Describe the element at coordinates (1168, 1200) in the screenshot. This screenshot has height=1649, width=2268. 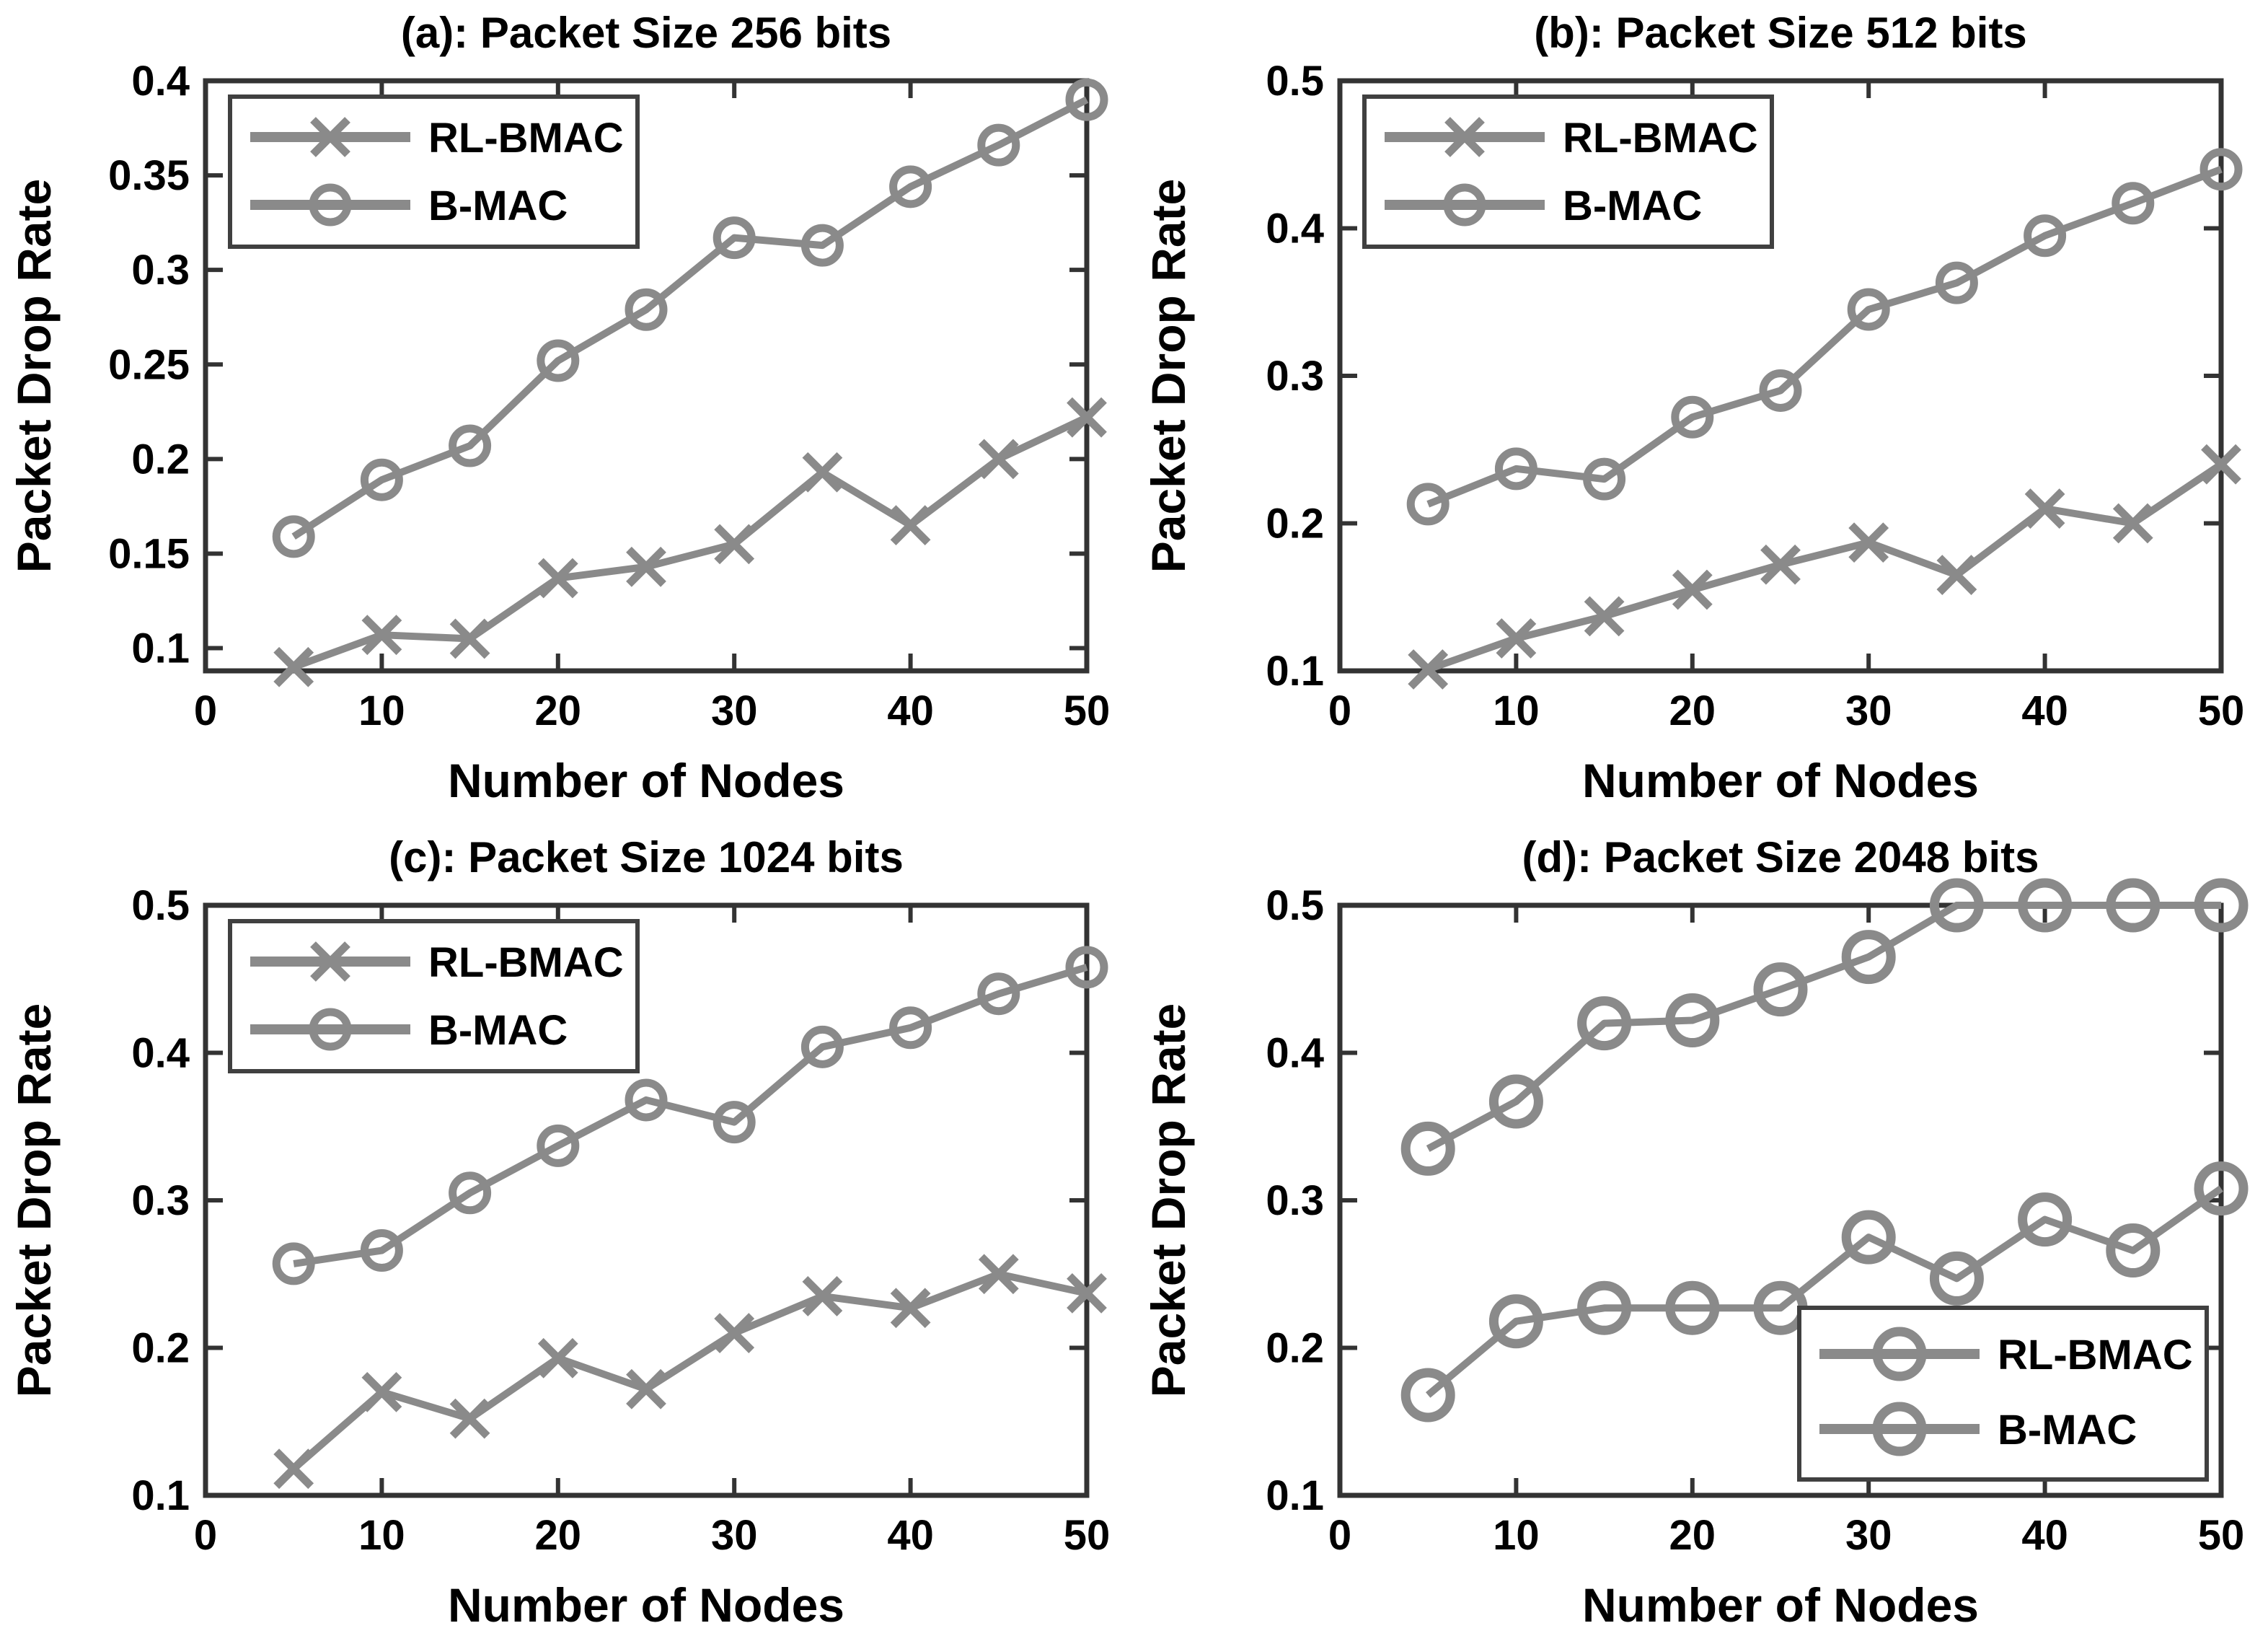
I see `subplot-d-y-axis-label: Packet Drop Rate` at that location.